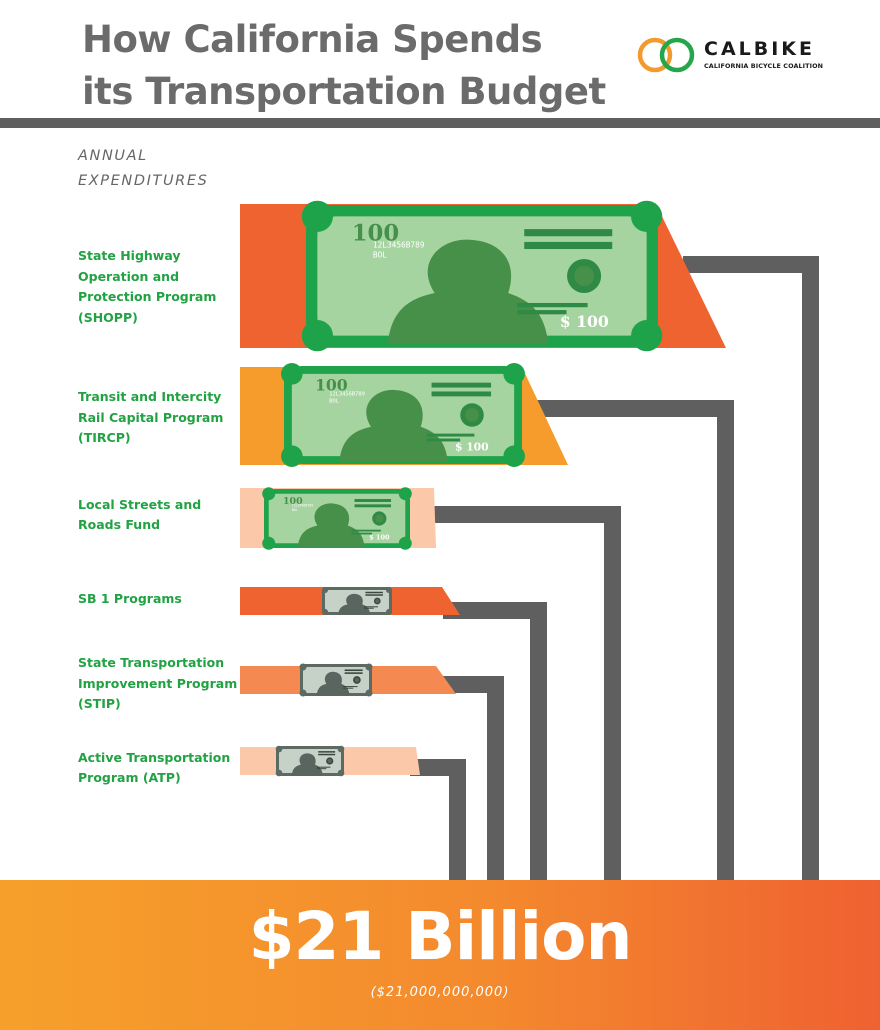 The height and width of the screenshot is (1030, 880). Describe the element at coordinates (331, 525) in the screenshot. I see `bill-local-streets-portrait` at that location.